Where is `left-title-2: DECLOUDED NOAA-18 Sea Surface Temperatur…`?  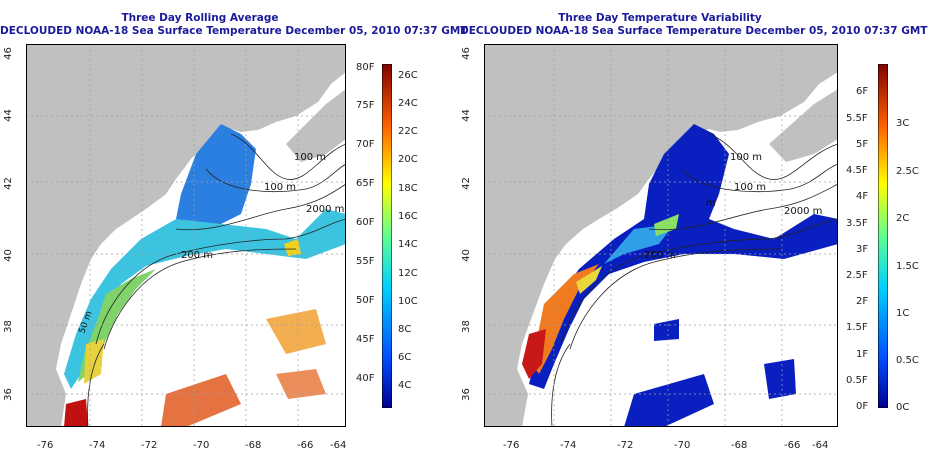 left-title-2: DECLOUDED NOAA-18 Sea Surface Temperatur… is located at coordinates (234, 31).